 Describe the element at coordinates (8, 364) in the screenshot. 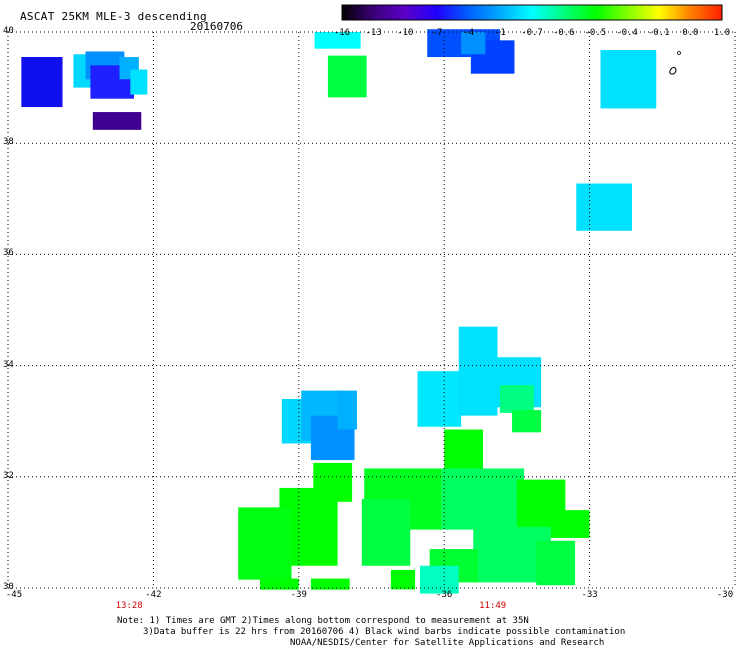

I see `latitude-label: 34` at that location.